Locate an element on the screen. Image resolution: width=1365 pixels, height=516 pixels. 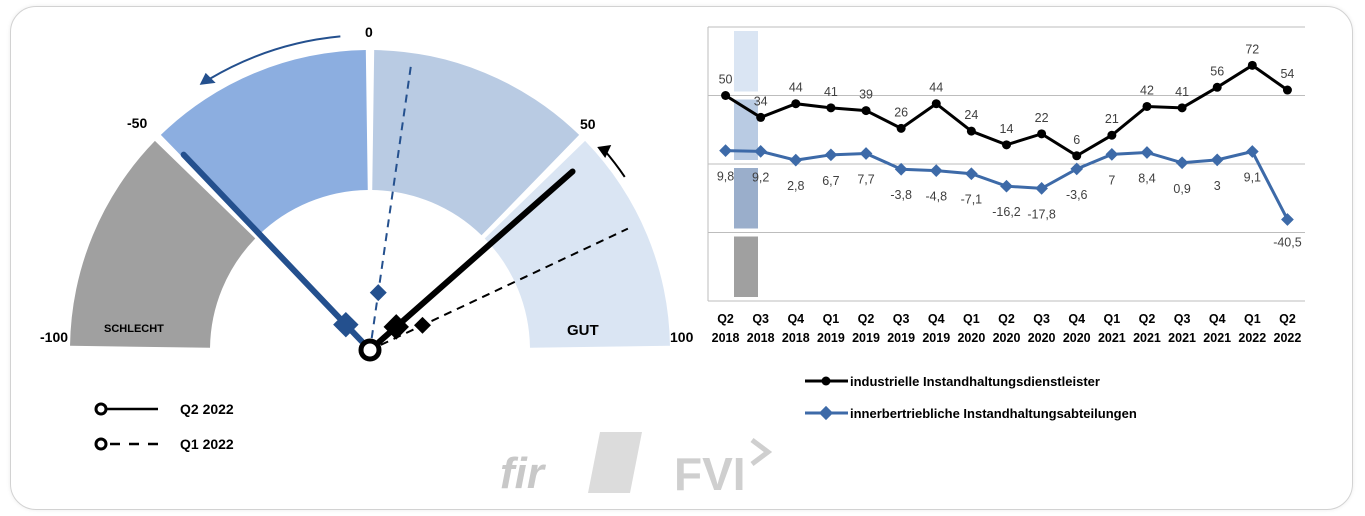
data-label-s0-2: 44 is located at coordinates (796, 88).